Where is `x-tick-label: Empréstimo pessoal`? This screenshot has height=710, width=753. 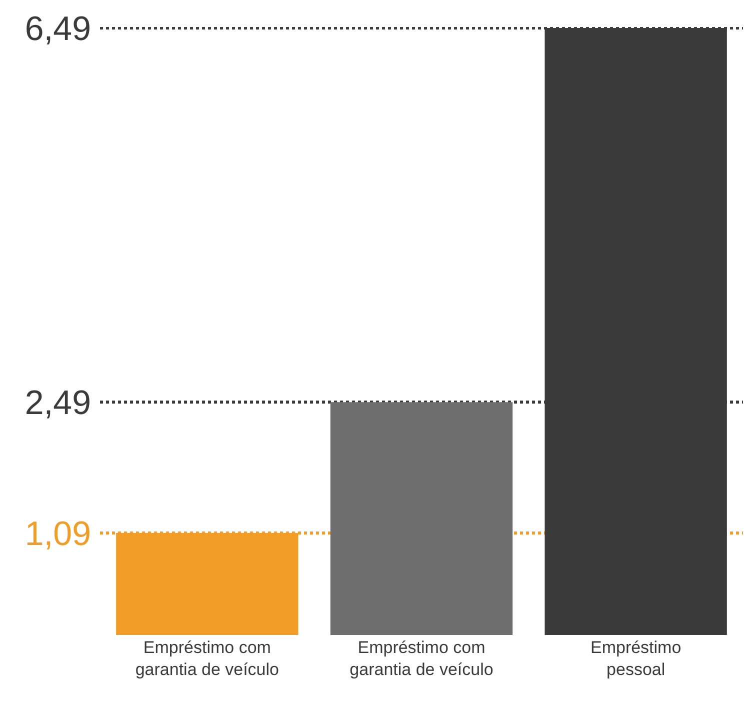
x-tick-label: Empréstimo pessoal is located at coordinates (636, 659).